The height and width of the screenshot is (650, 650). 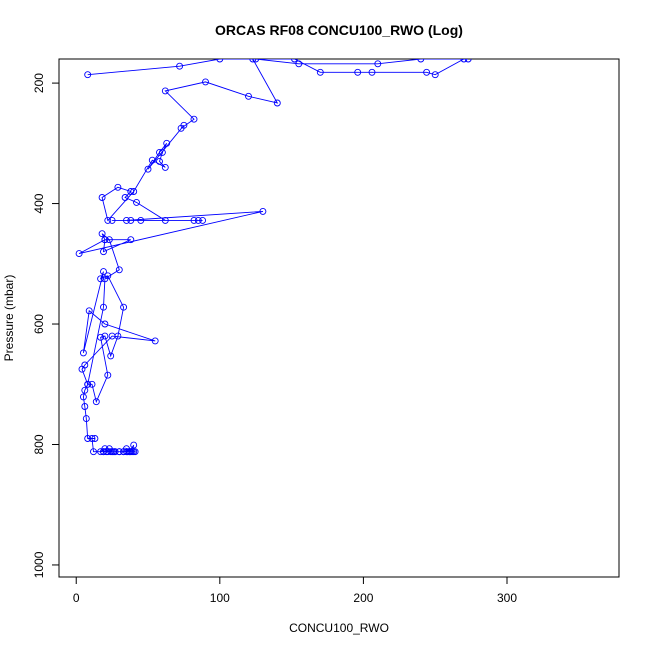 I want to click on x-axis-label: CONCU100_RWO, so click(x=339, y=628).